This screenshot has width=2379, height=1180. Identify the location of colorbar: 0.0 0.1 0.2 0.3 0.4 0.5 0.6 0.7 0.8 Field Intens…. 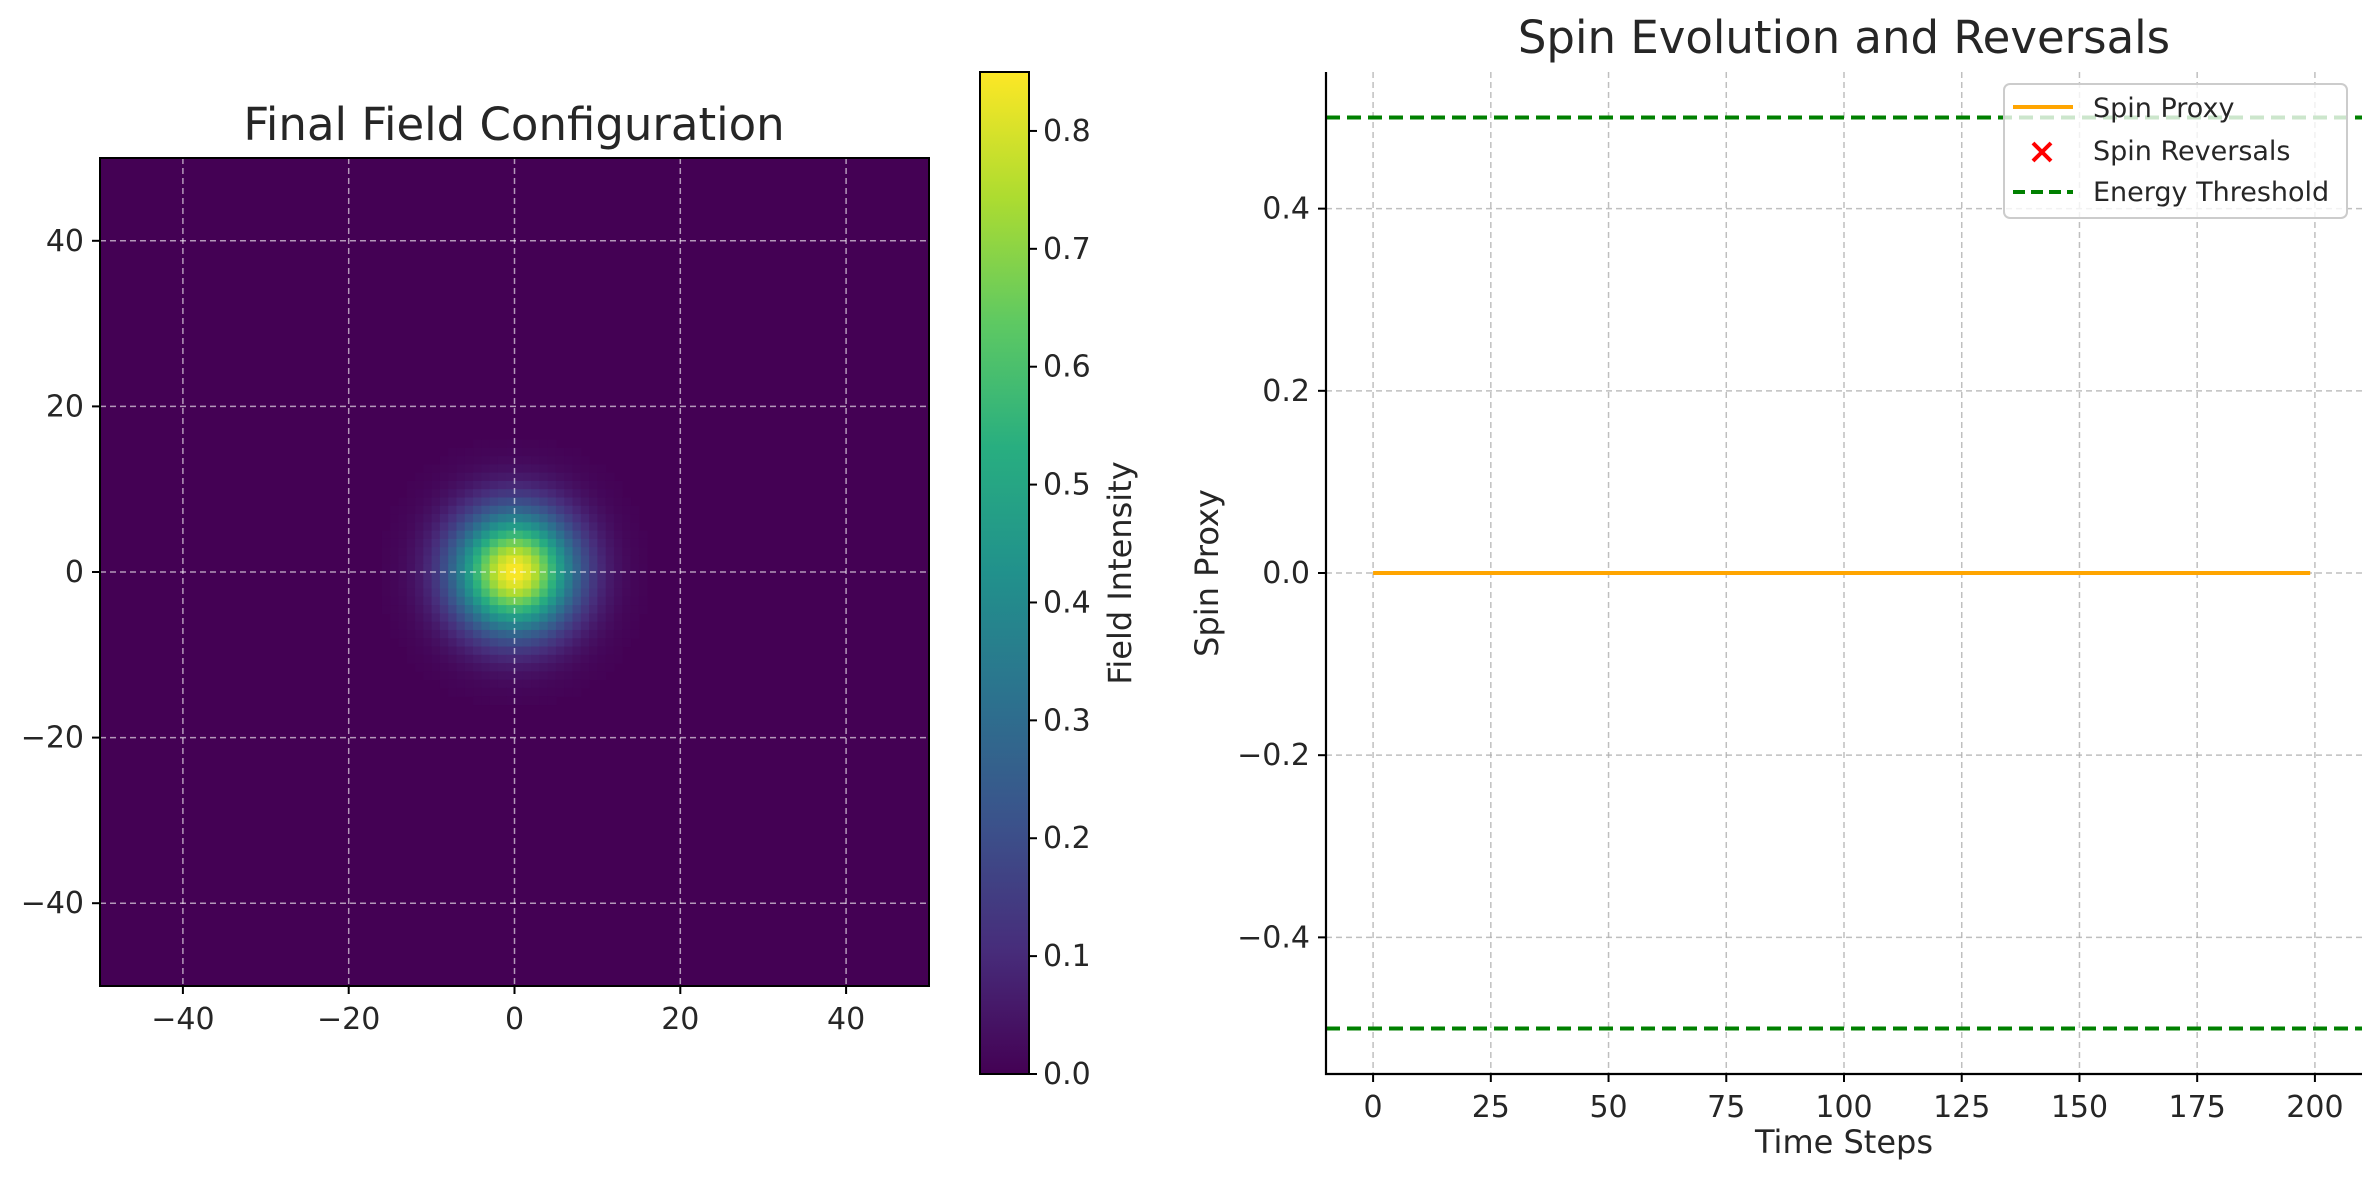
(1059, 581).